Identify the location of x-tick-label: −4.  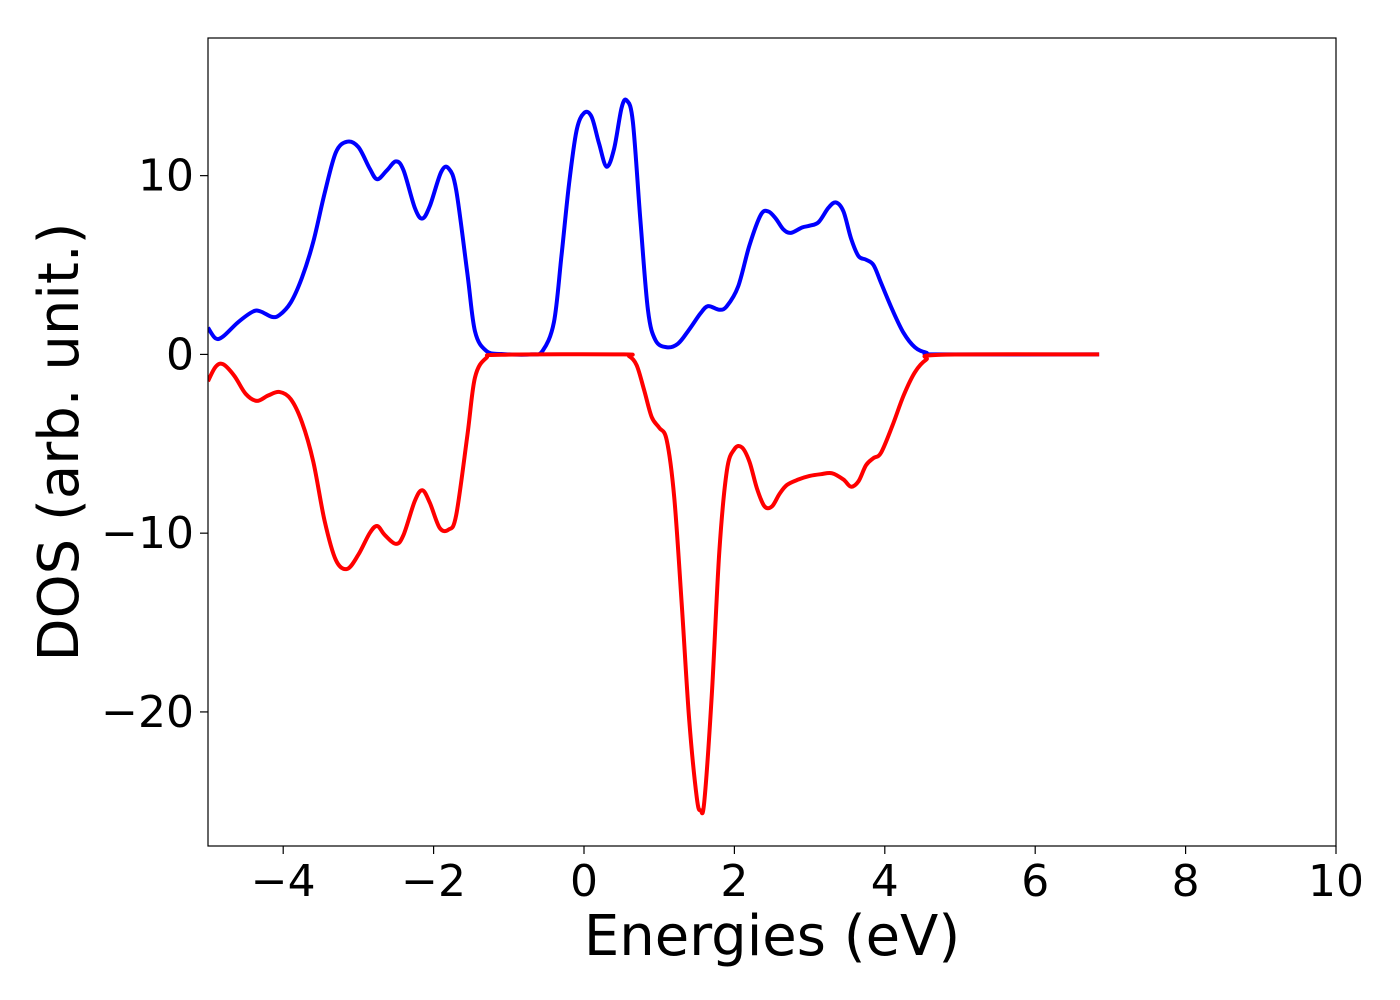
(283, 881).